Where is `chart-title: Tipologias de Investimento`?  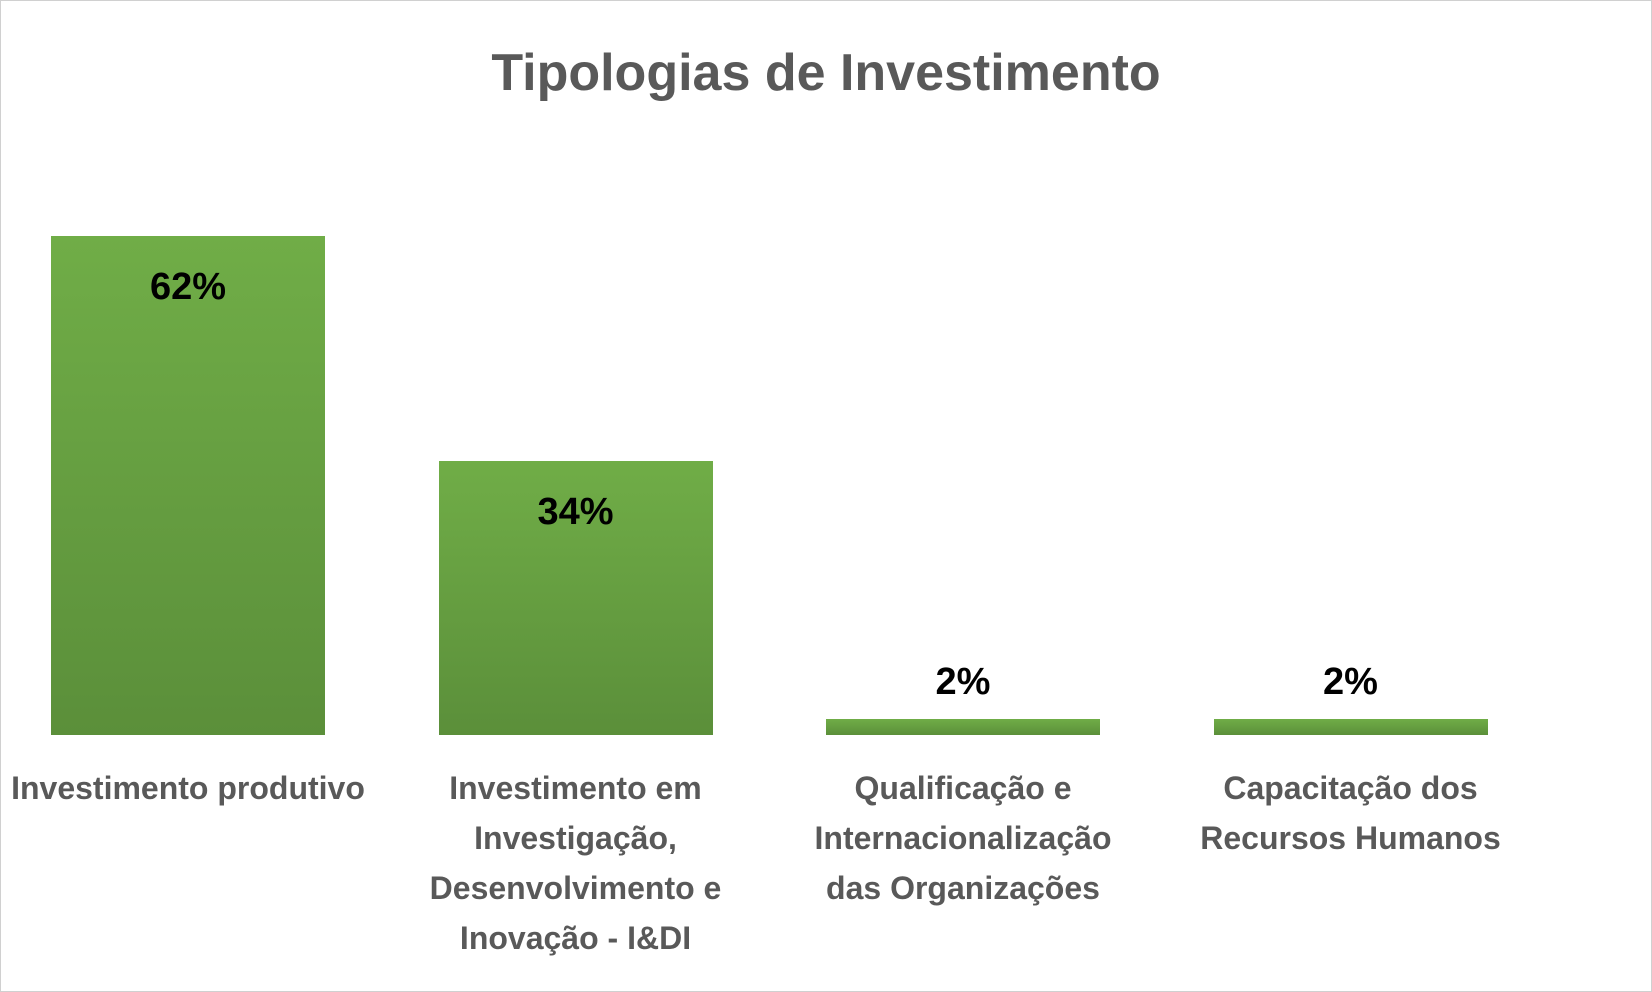 chart-title: Tipologias de Investimento is located at coordinates (826, 73).